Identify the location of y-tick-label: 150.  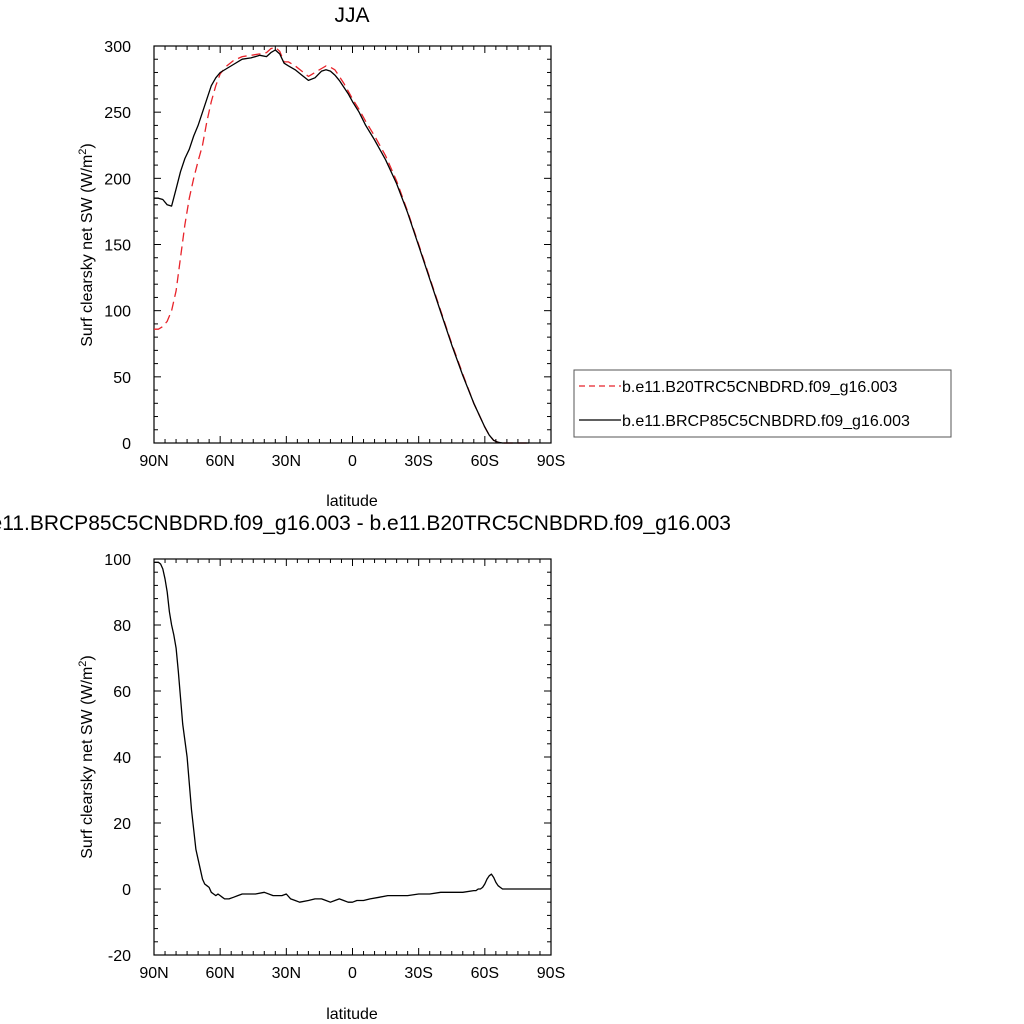
(117, 246).